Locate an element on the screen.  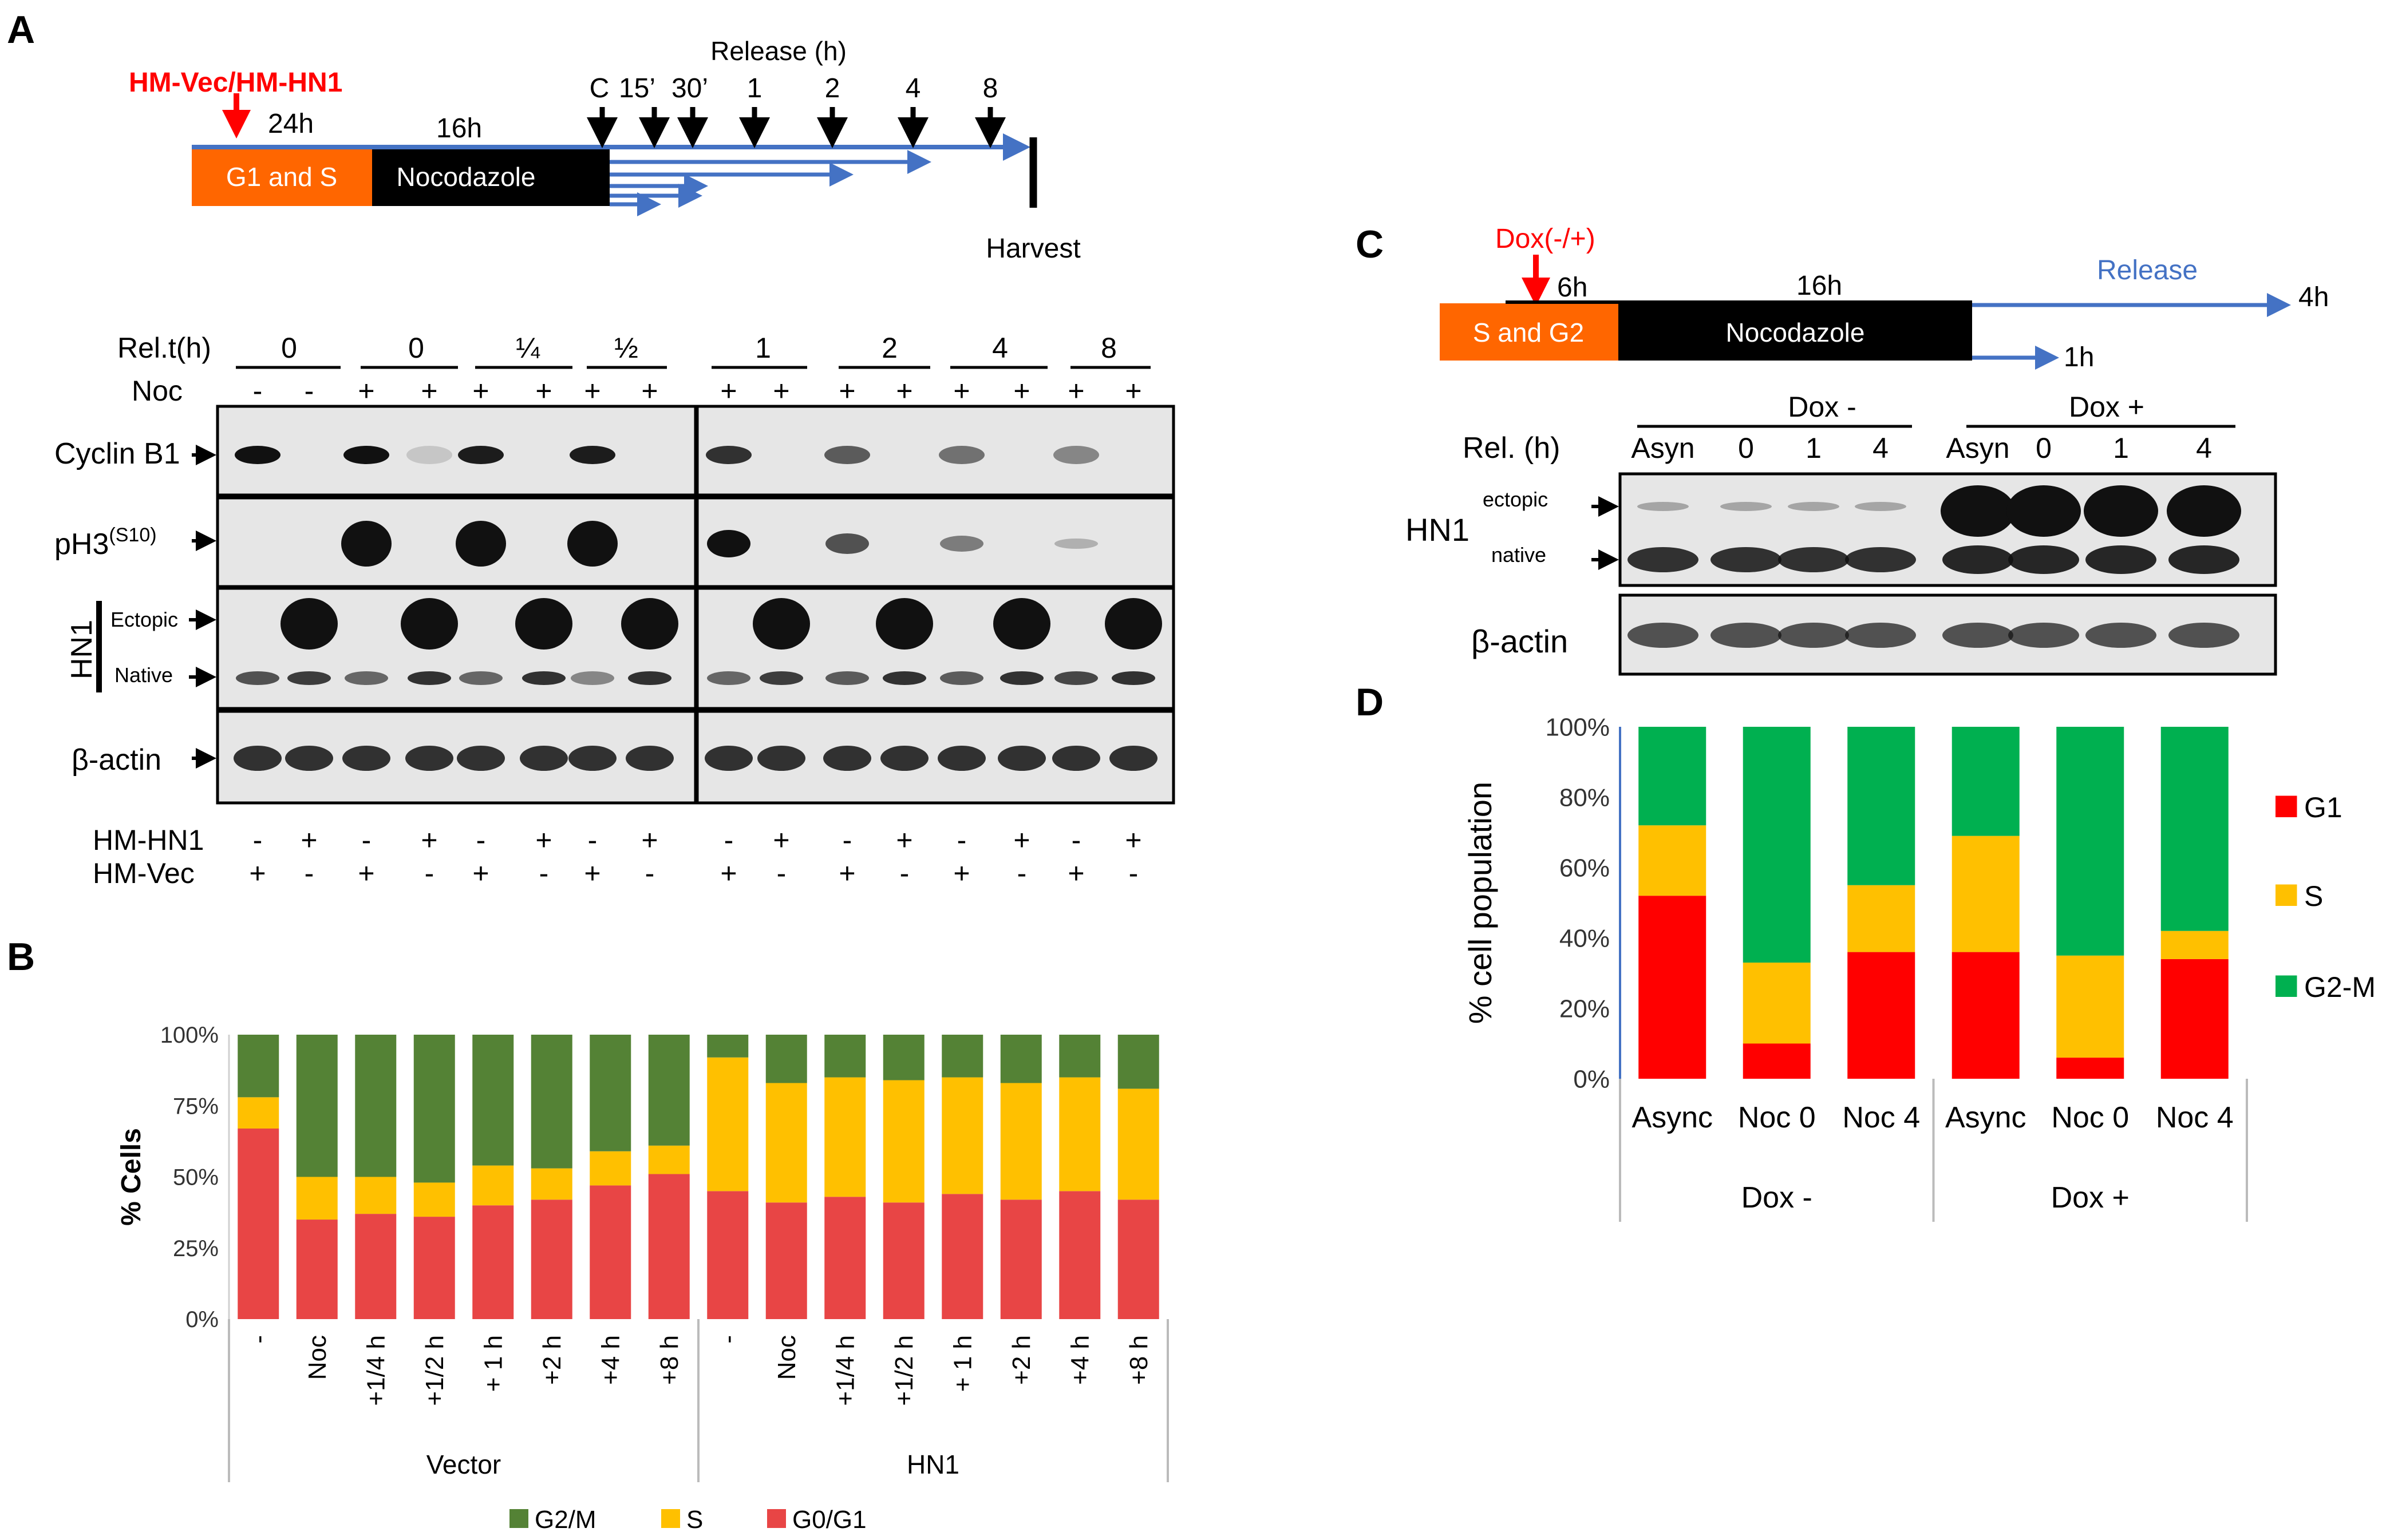
relt-values: 0 0 ¼ ½ 1 2 4 8 is located at coordinates (694, 351).